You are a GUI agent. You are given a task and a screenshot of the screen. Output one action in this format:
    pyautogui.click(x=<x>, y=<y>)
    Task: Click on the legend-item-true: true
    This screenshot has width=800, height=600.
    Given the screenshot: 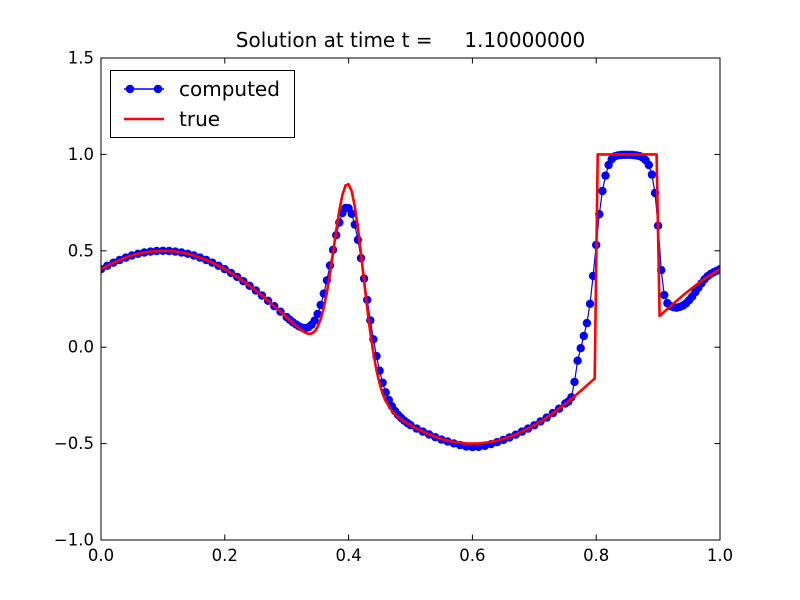 What is the action you would take?
    pyautogui.click(x=200, y=119)
    